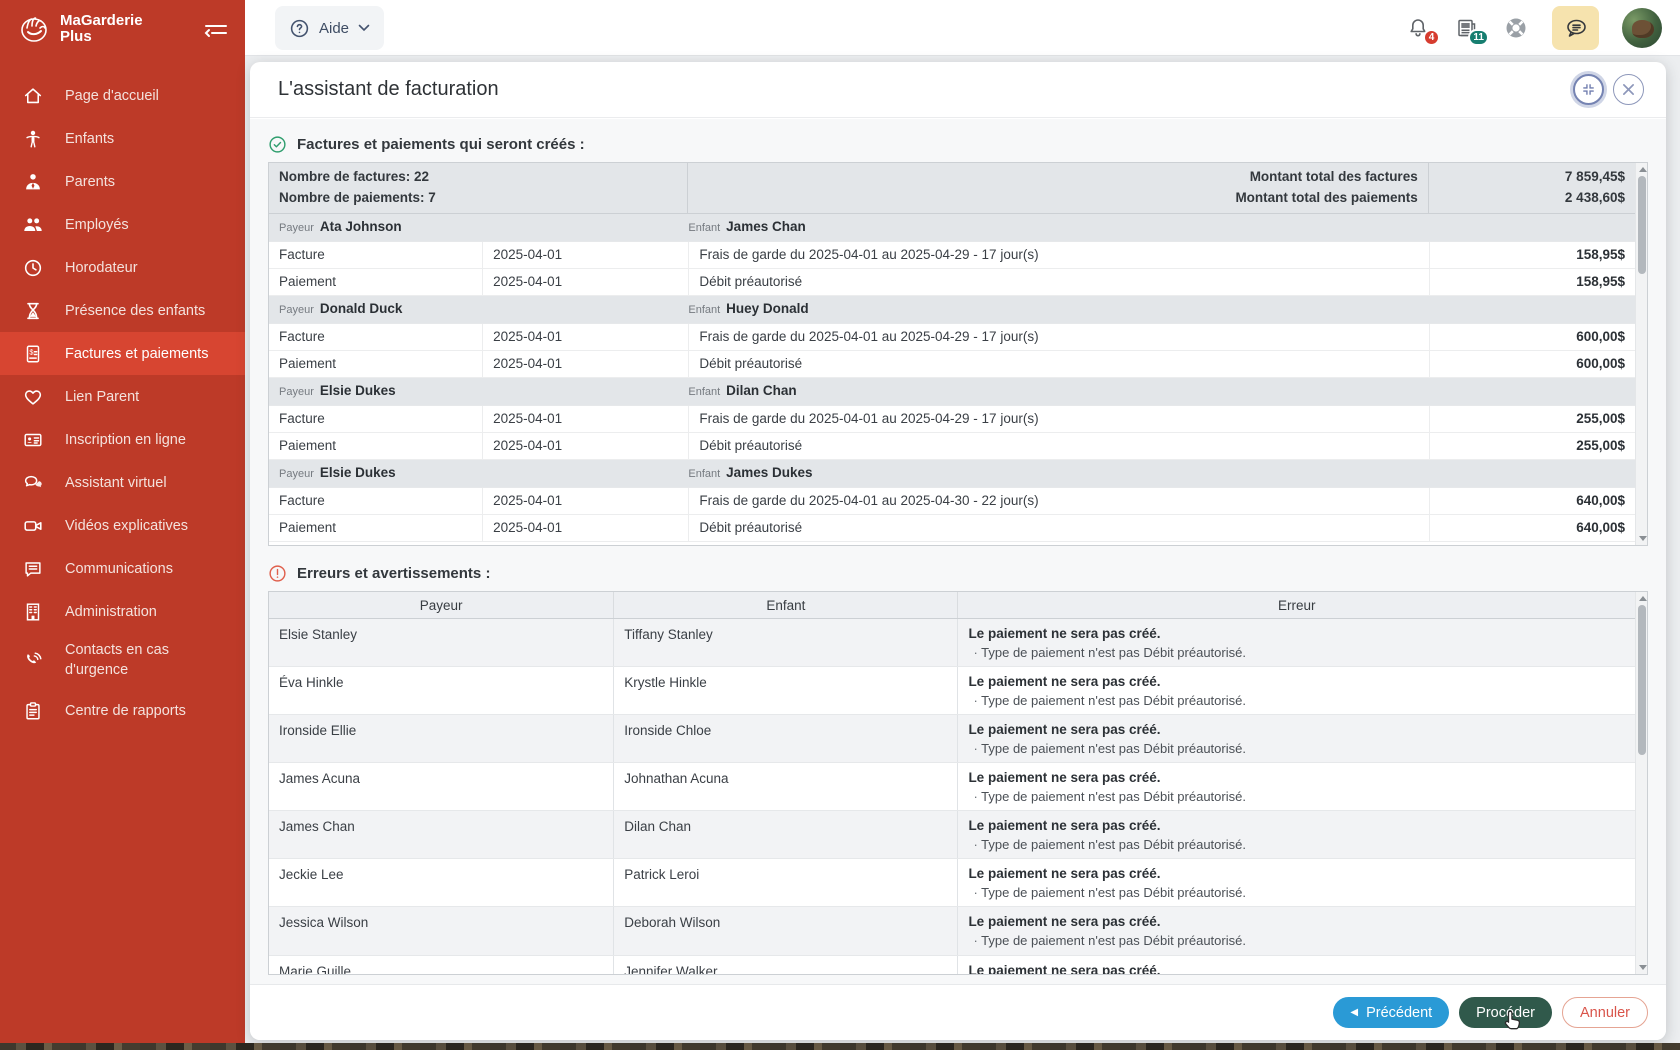 The height and width of the screenshot is (1050, 1680). Describe the element at coordinates (840, 1046) in the screenshot. I see `page-background-strip` at that location.